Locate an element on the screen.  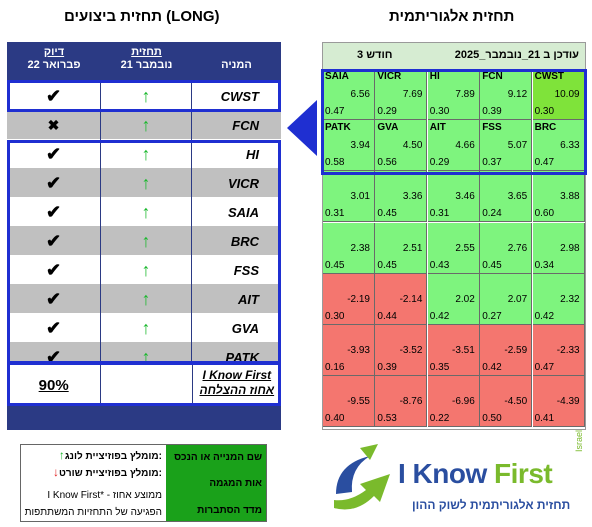
cell-ticker: SAIA is located at coordinates (337, 76).